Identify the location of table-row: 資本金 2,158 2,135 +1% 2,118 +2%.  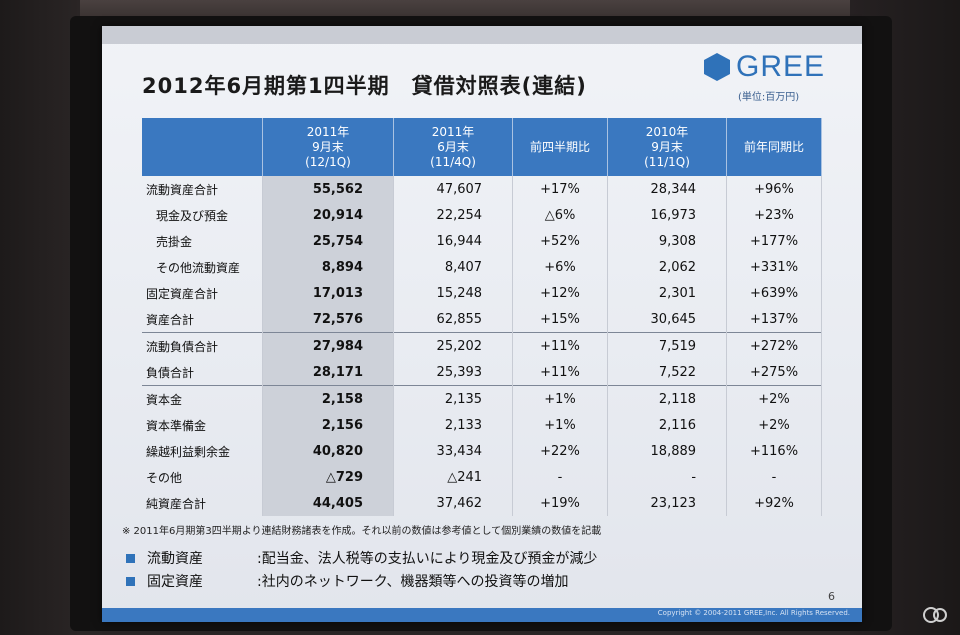
(482, 398).